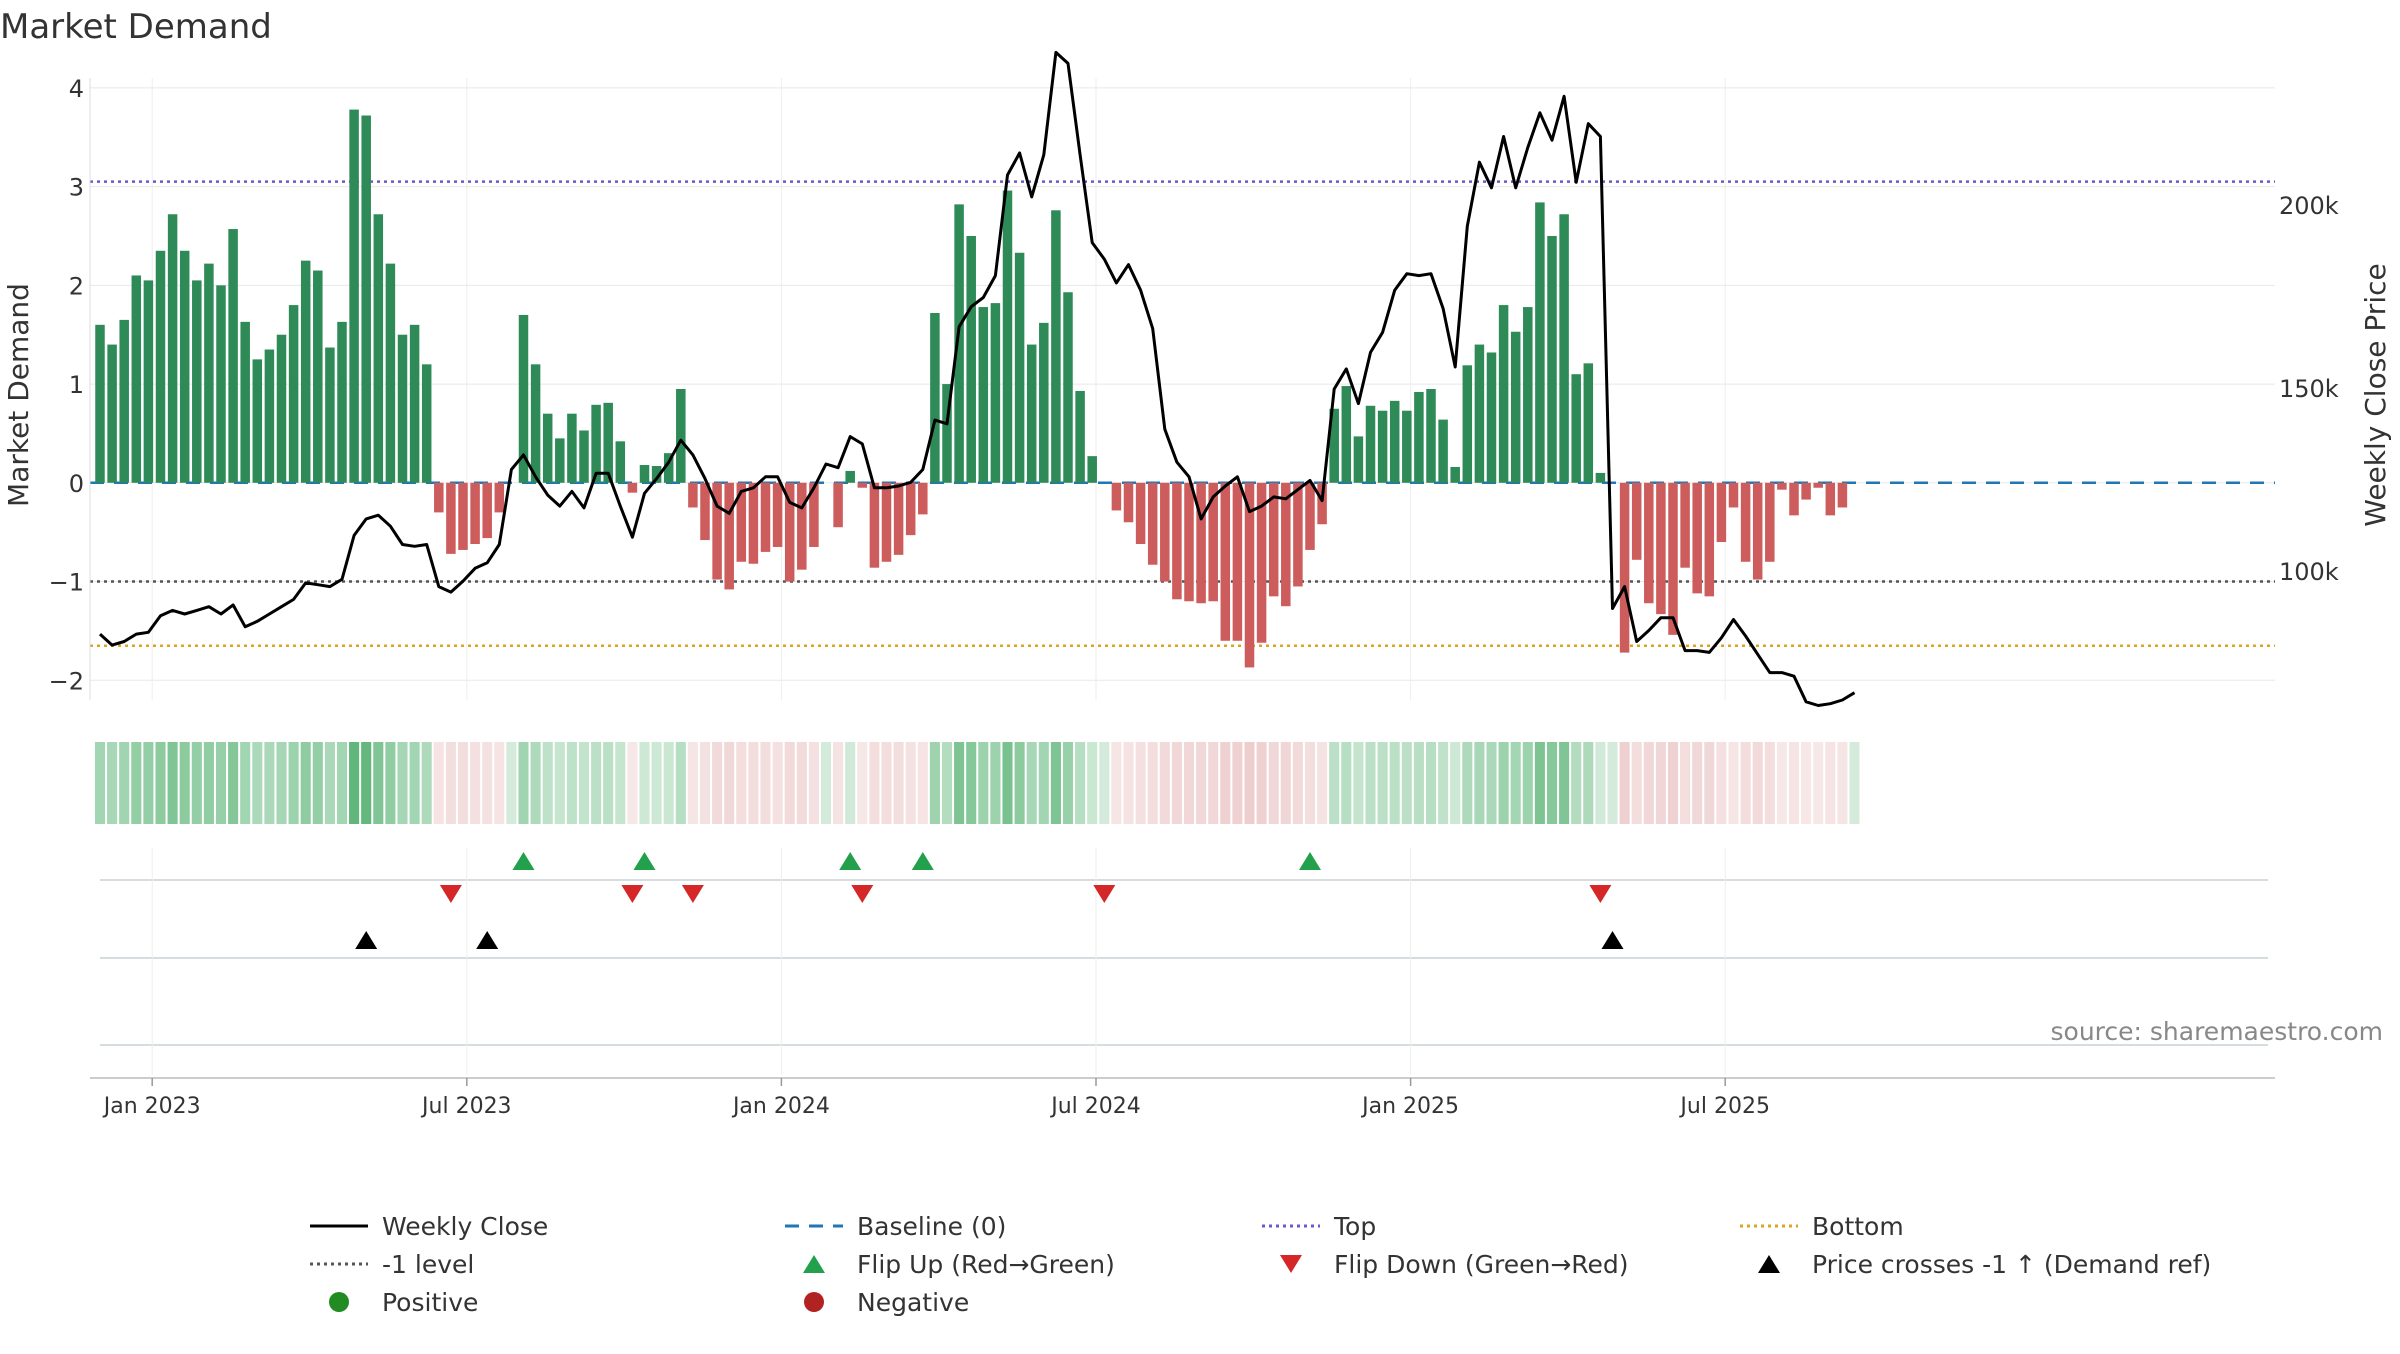 Image resolution: width=2400 pixels, height=1354 pixels. What do you see at coordinates (66, 583) in the screenshot?
I see `y-tick-label: −1` at bounding box center [66, 583].